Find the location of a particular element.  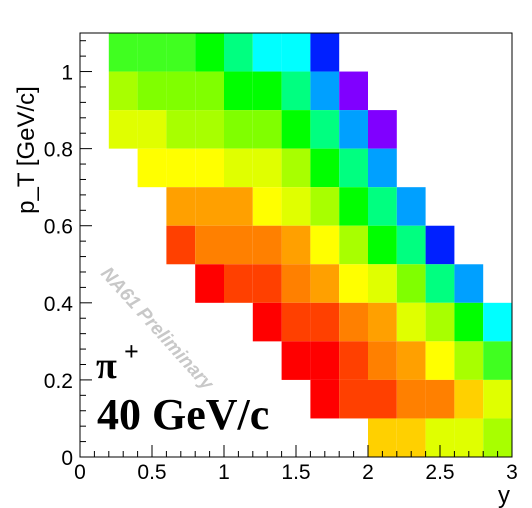

x-axis-ticks: 0 0.5 1 1.5 2 2.5 3 is located at coordinates (296, 464).